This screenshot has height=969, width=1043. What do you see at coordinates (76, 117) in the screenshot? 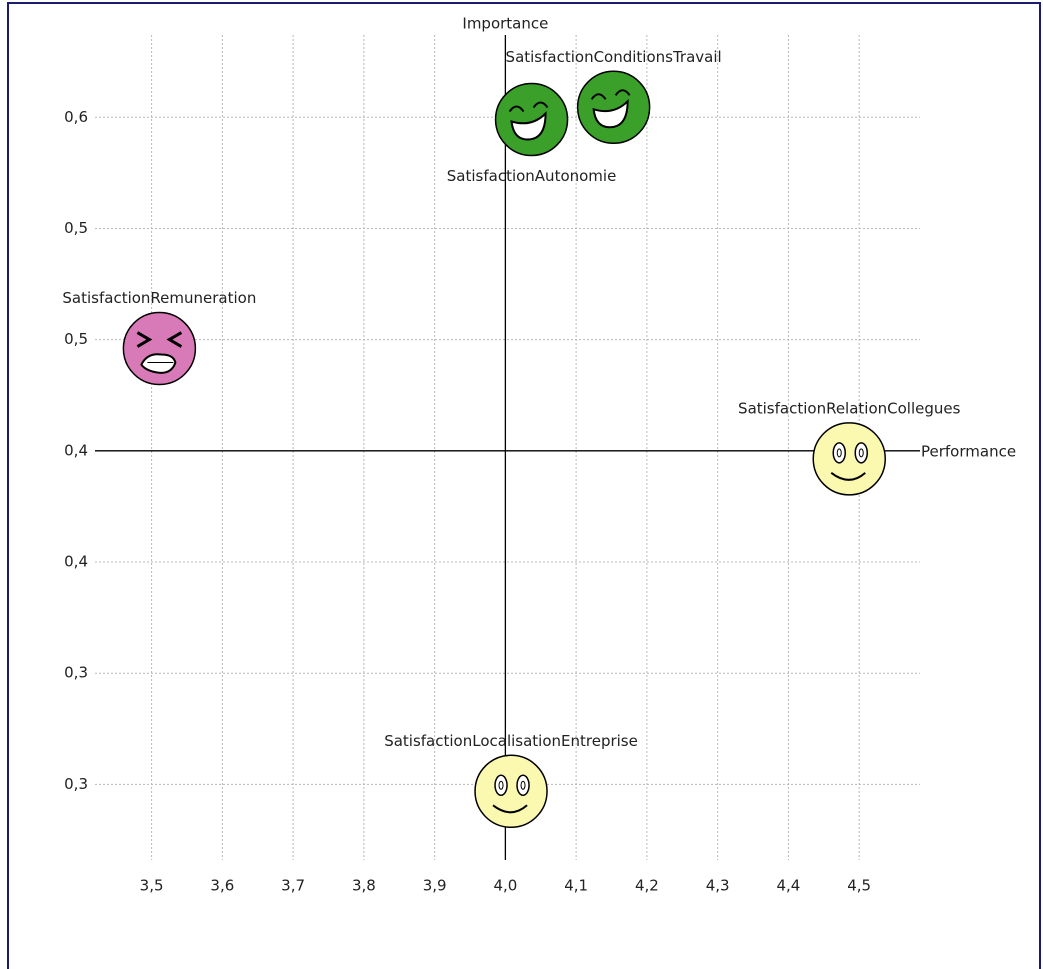
I see `y-tick-label: 0,6` at bounding box center [76, 117].